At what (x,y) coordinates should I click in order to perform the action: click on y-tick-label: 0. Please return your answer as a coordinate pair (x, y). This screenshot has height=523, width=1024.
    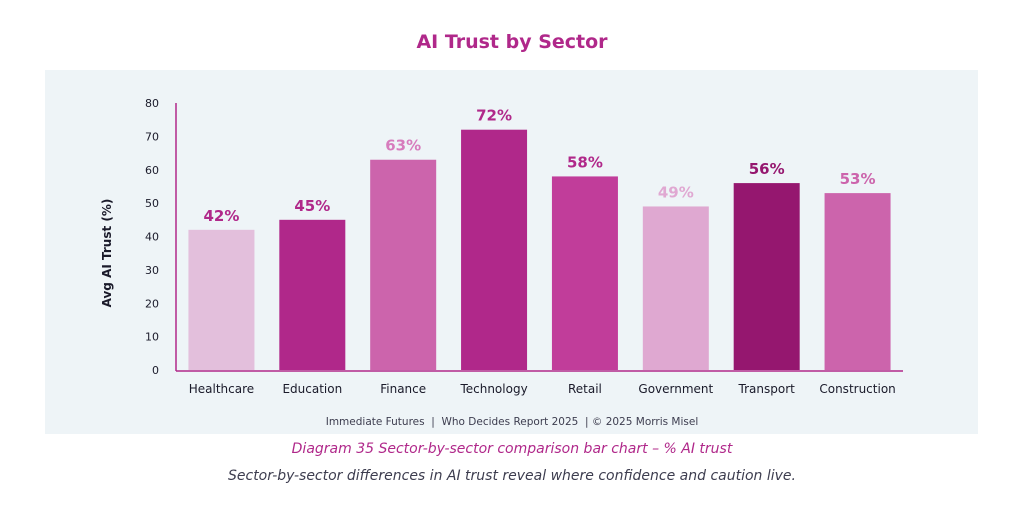
    Looking at the image, I should click on (155, 370).